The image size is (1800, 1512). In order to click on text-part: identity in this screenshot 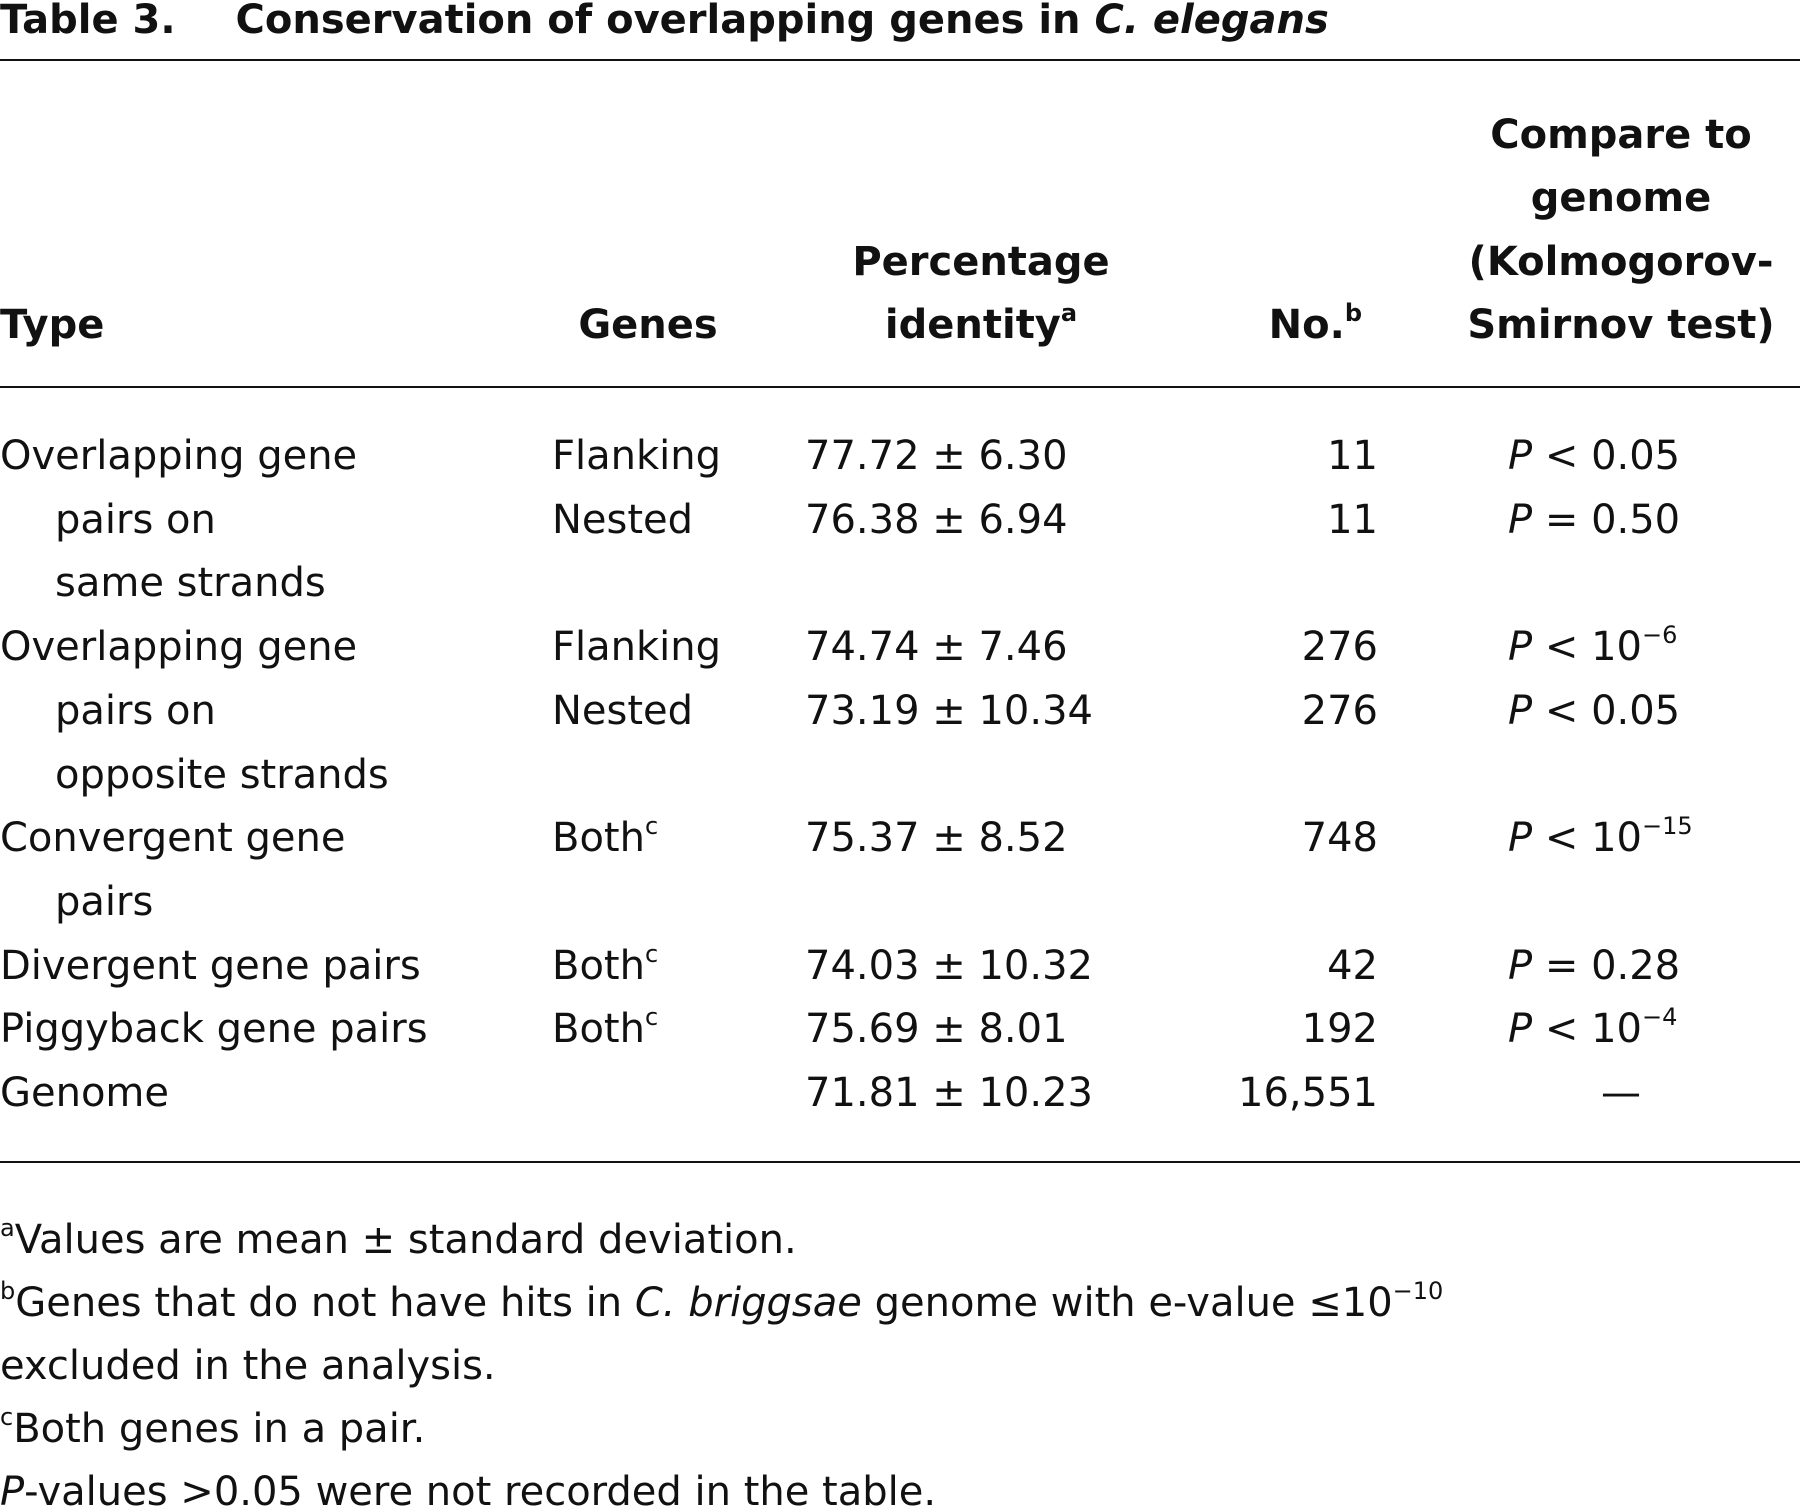, I will do `click(972, 325)`.